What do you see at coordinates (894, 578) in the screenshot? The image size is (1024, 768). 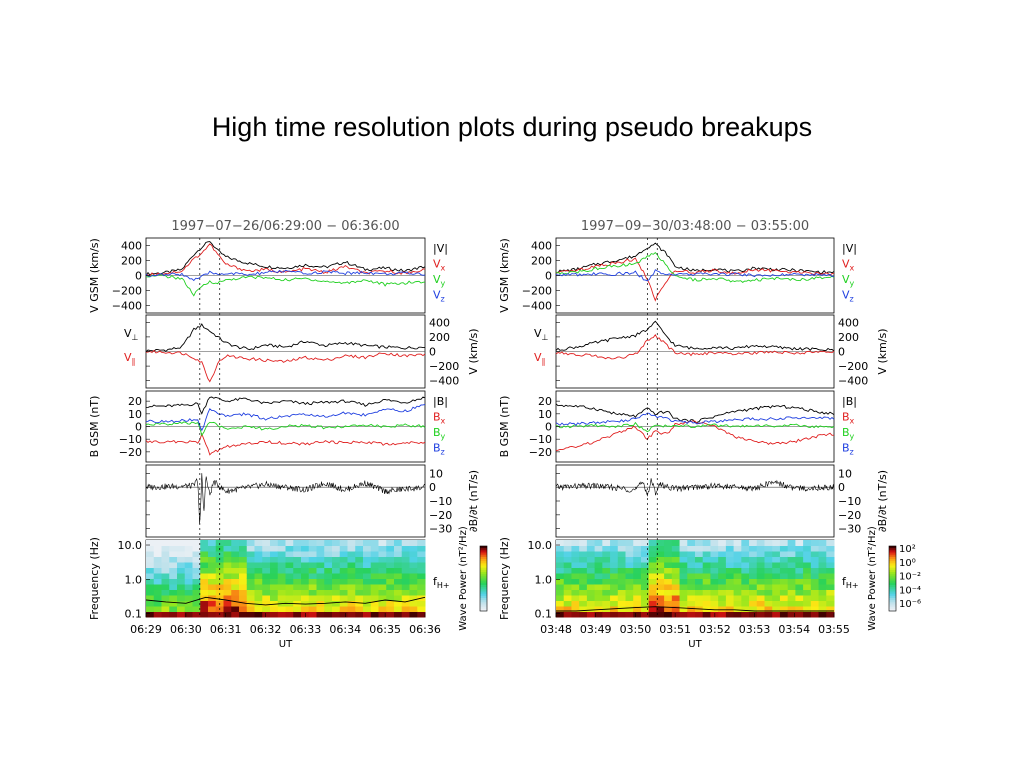 I see `colorbar: 10² 10⁰ 10⁻² 10⁻⁴ 10⁻⁶ Wave Power (nT²/Hz)` at bounding box center [894, 578].